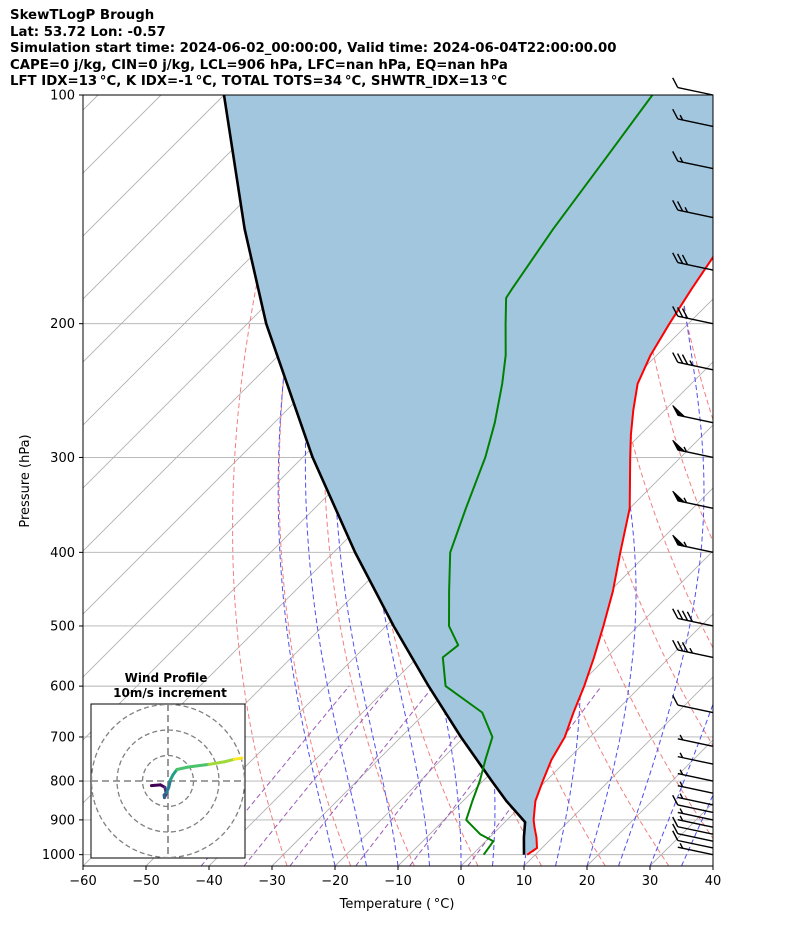  What do you see at coordinates (168, 781) in the screenshot?
I see `hodograph-plot` at bounding box center [168, 781].